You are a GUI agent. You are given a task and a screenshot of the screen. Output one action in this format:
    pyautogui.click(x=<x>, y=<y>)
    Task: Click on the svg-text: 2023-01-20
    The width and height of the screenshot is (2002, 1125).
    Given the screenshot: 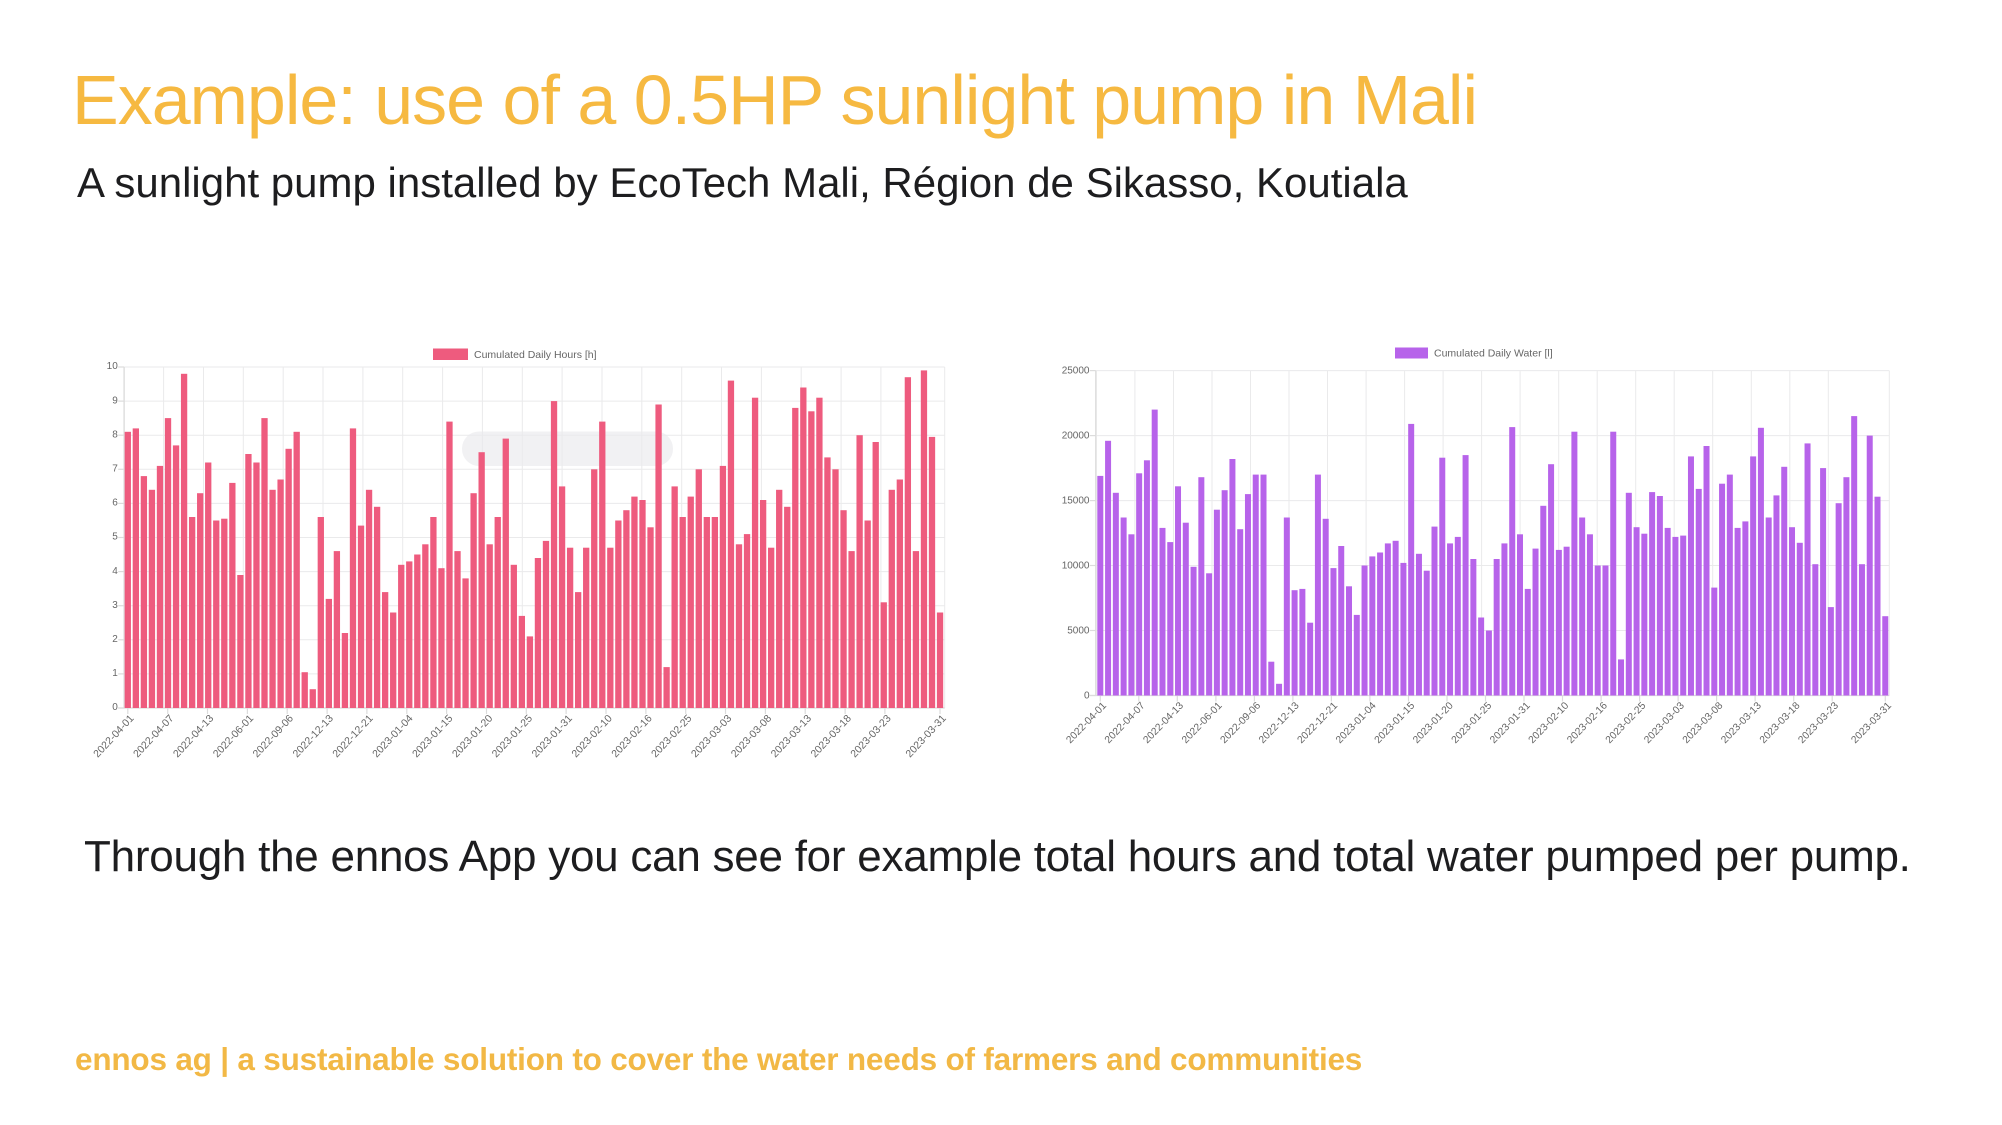 What is the action you would take?
    pyautogui.click(x=473, y=736)
    